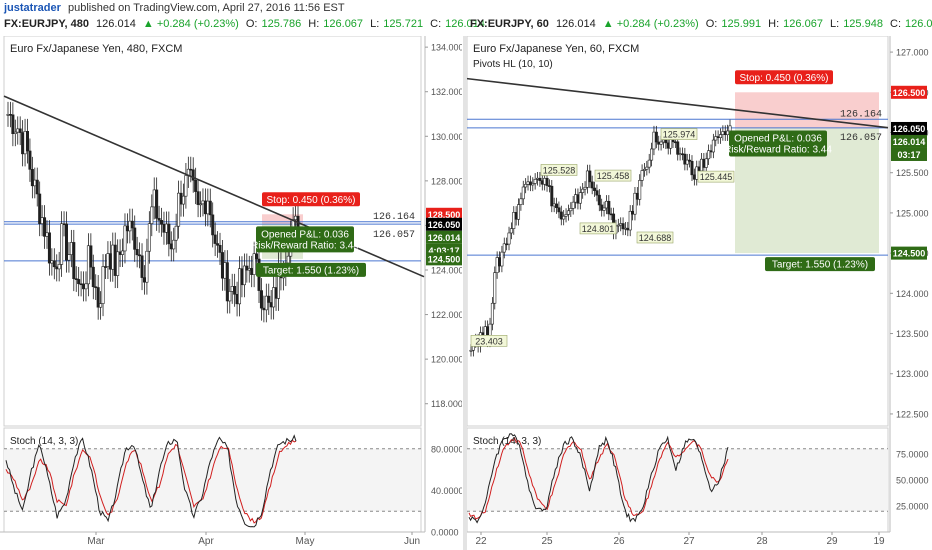 The height and width of the screenshot is (550, 932). I want to click on symbol-label: FX:EURJPY, 480, so click(46, 24).